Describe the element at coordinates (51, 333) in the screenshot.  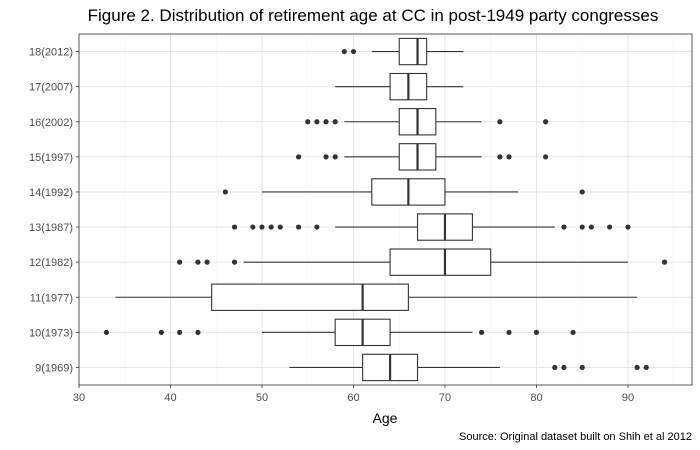
I see `y-tick-label: 10(1973)` at that location.